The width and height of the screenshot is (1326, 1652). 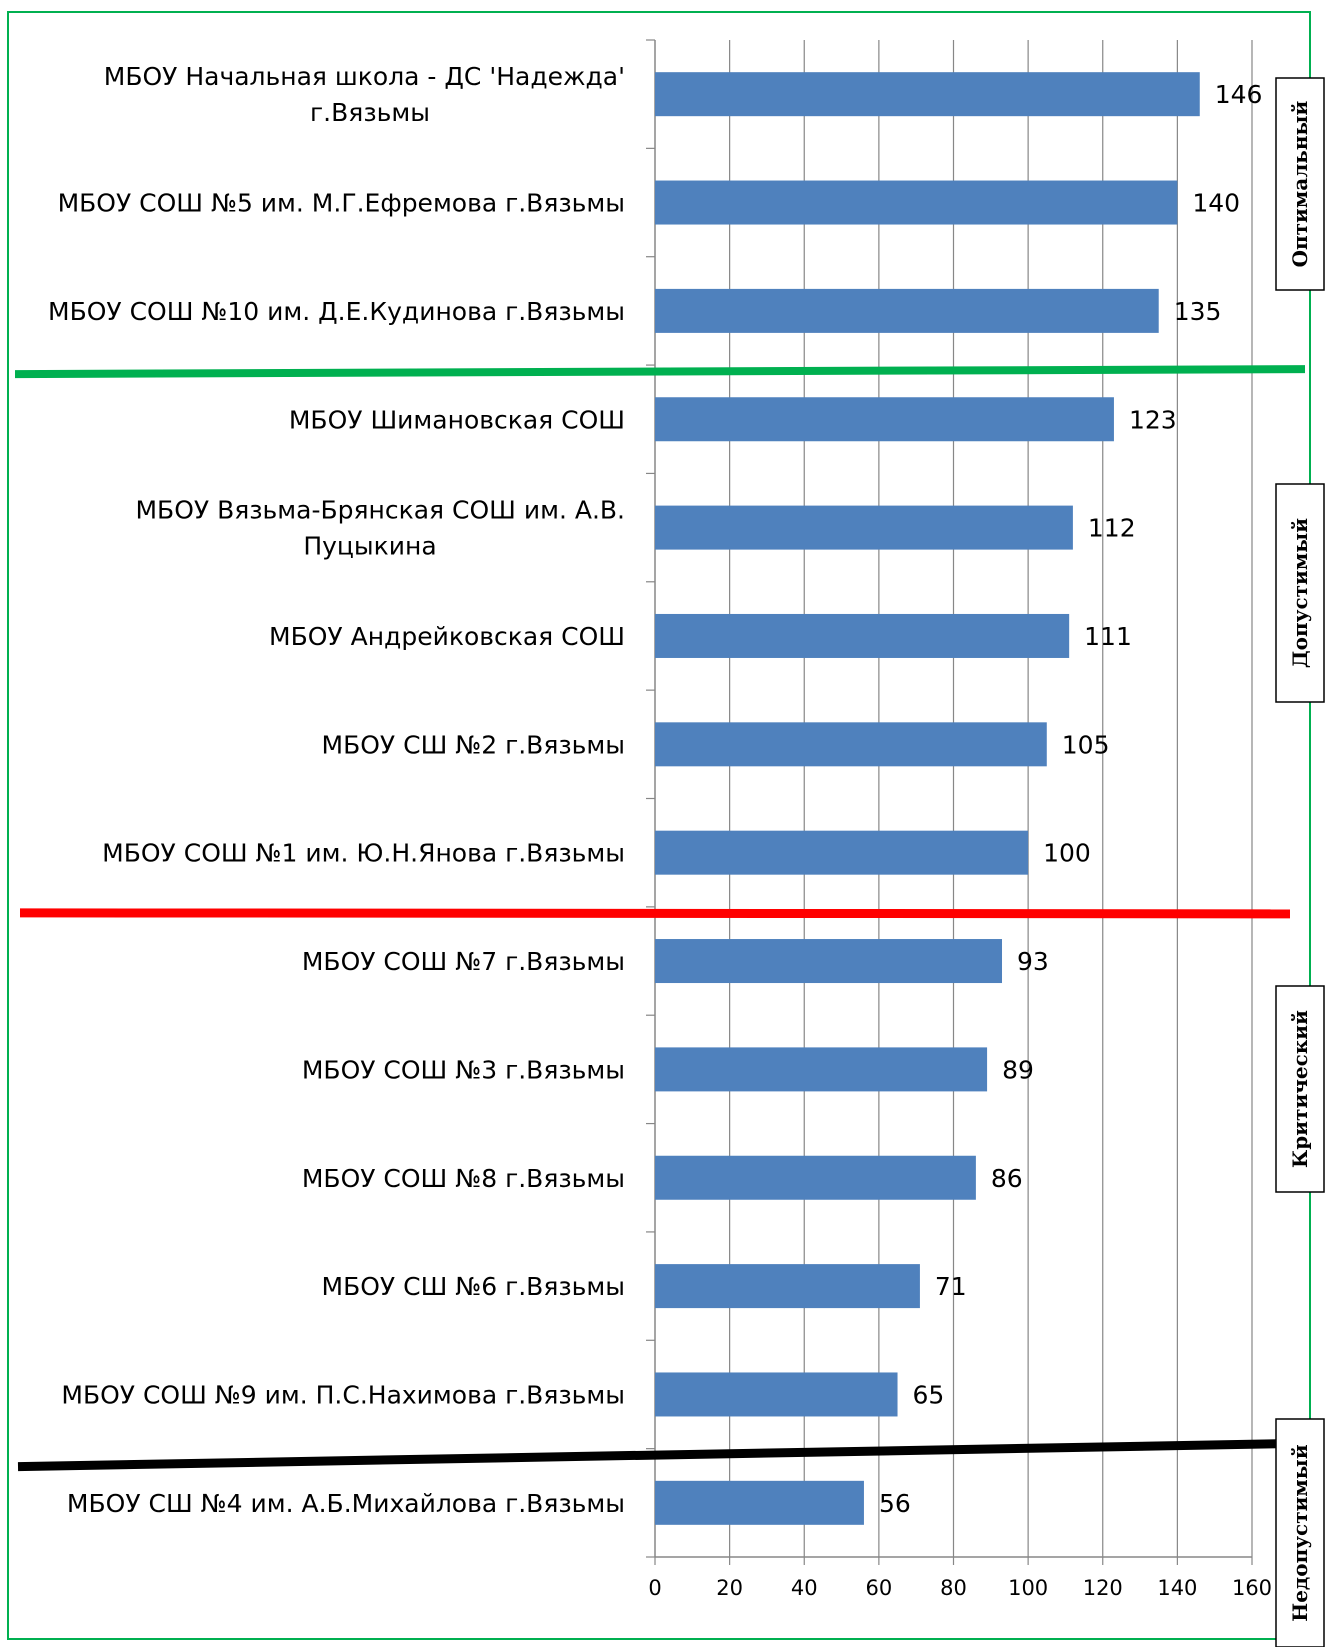 I want to click on zone-label: Оптимальный, so click(x=1300, y=183).